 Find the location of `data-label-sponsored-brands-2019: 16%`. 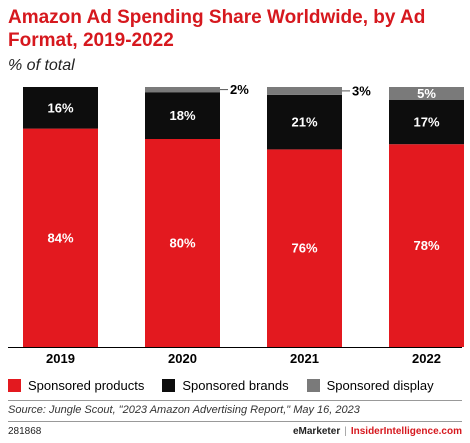

data-label-sponsored-brands-2019: 16% is located at coordinates (60, 107).